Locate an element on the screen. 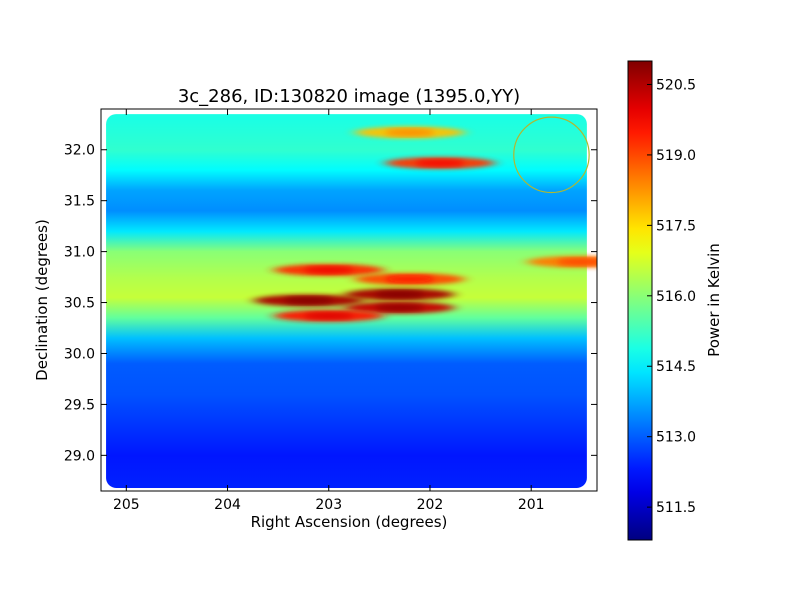 Image resolution: width=800 pixels, height=600 pixels. source-marker is located at coordinates (551, 155).